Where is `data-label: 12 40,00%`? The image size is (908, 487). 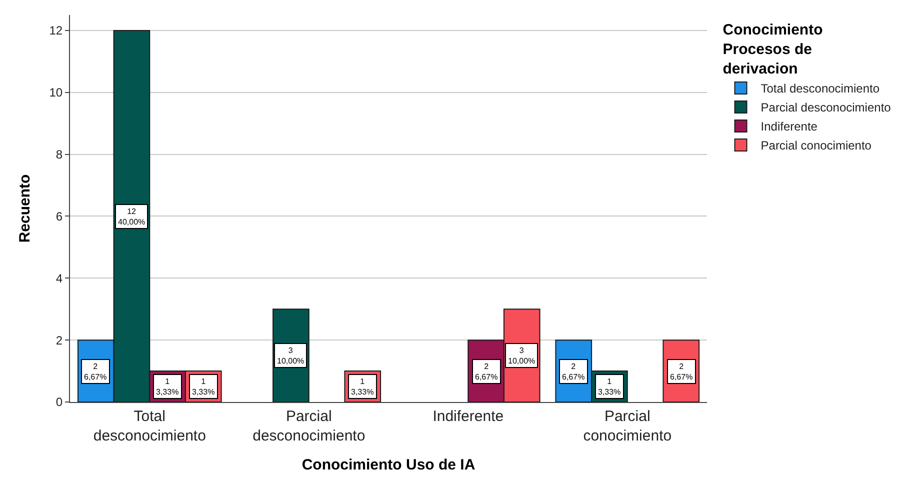
data-label: 12 40,00% is located at coordinates (132, 216).